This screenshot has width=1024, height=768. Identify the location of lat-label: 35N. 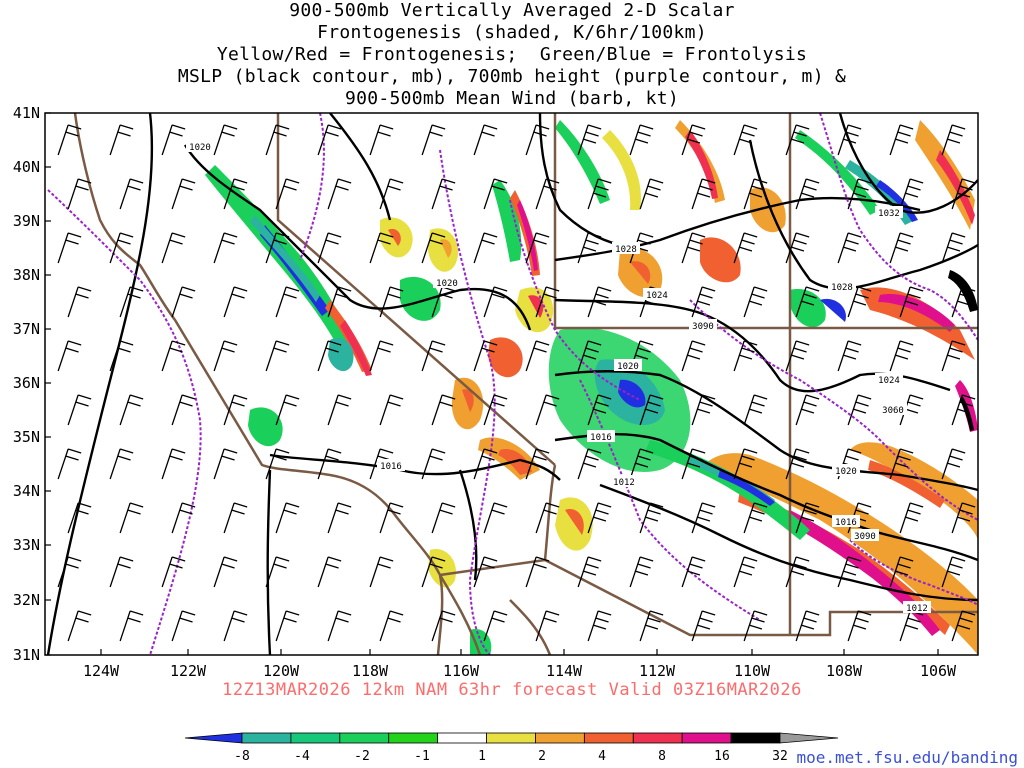
(26, 437).